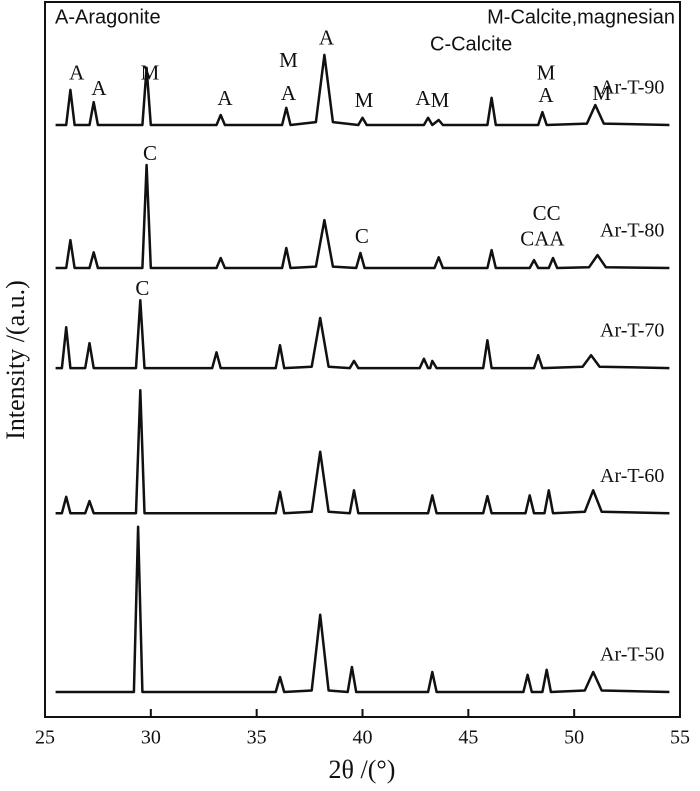  Describe the element at coordinates (632, 88) in the screenshot. I see `series-label: Ar-T-90` at that location.